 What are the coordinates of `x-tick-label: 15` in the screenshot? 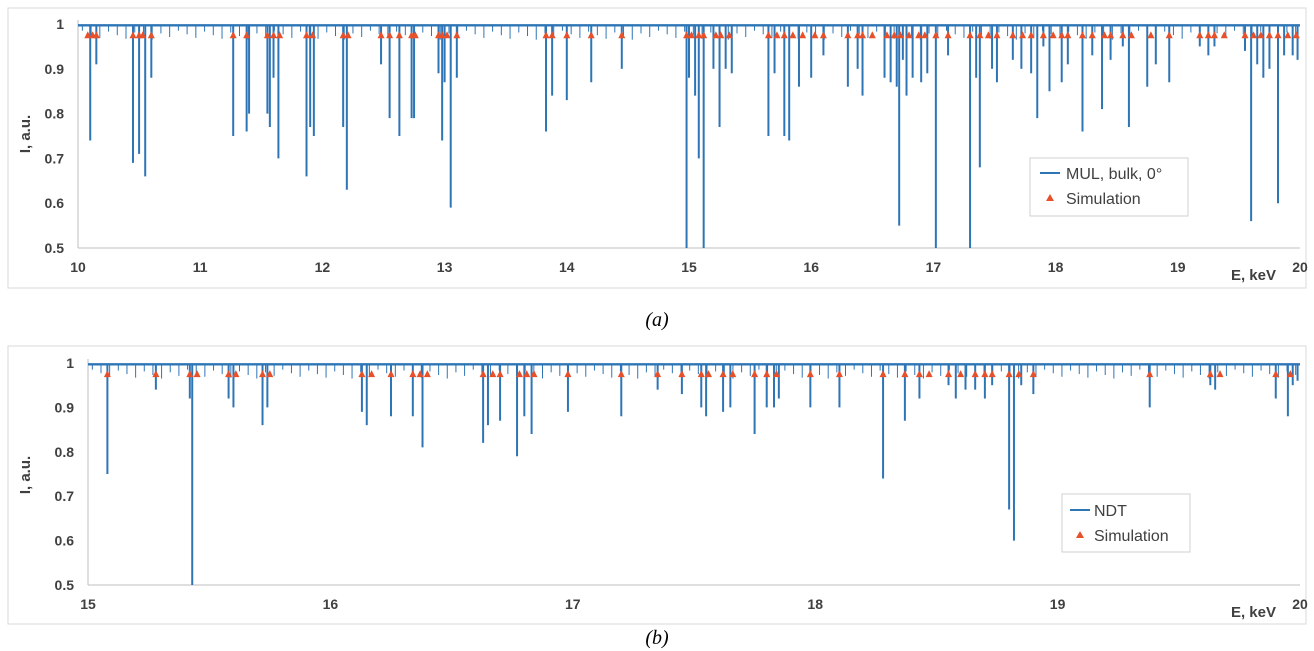 It's located at (689, 267).